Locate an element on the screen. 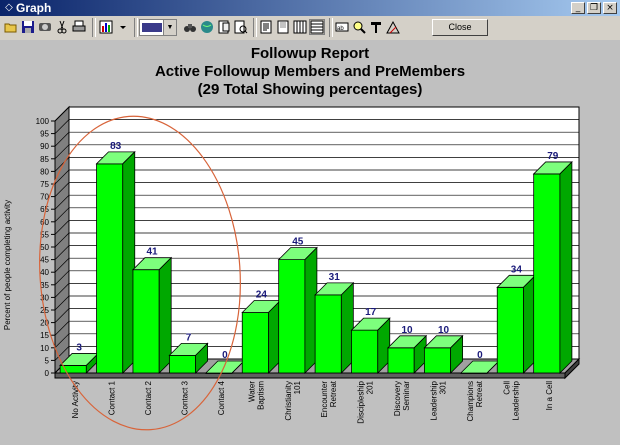 The width and height of the screenshot is (620, 445). y-tick-label: 65 is located at coordinates (44, 209).